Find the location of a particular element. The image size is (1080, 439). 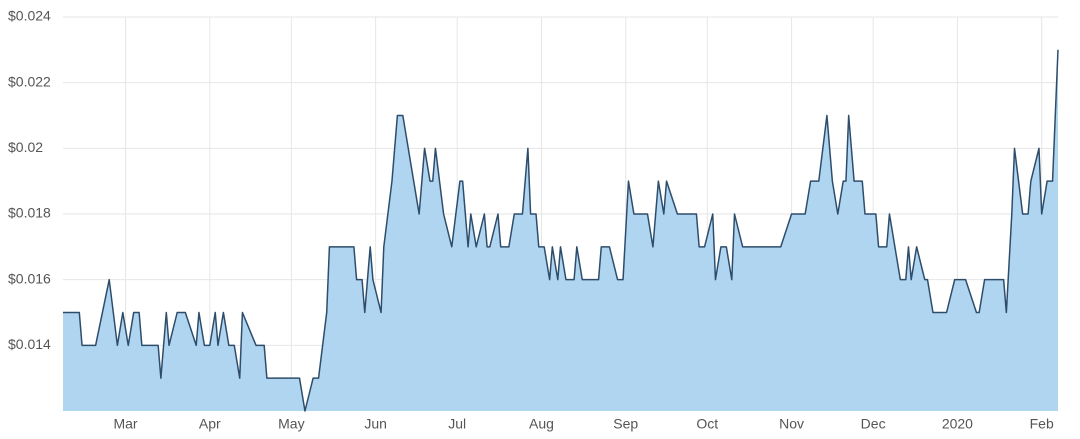

x-tick-label: Dec is located at coordinates (873, 424).